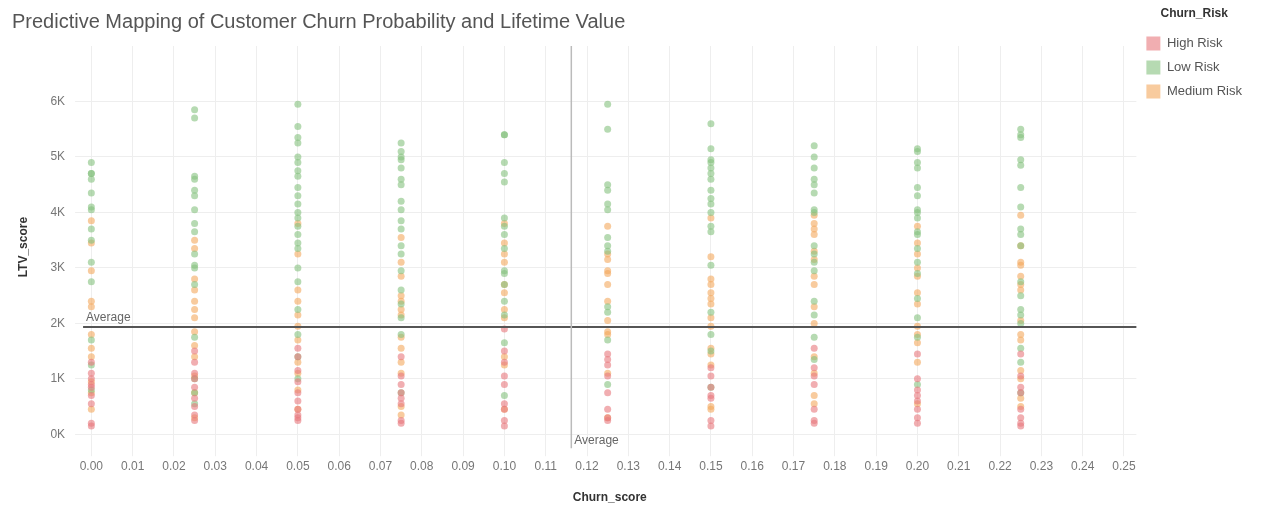 The width and height of the screenshot is (1264, 523). I want to click on x-tick-label: 0.02, so click(174, 465).